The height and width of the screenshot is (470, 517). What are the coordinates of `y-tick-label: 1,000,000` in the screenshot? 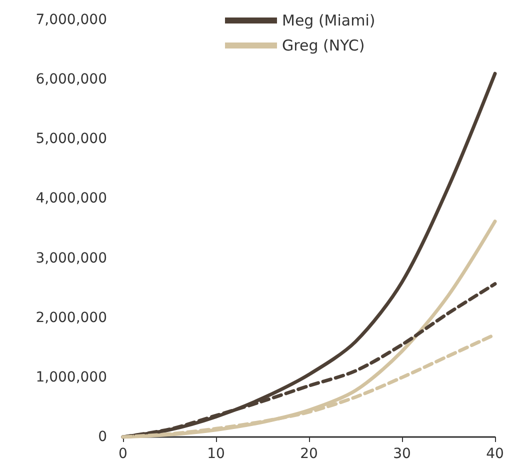 It's located at (71, 377).